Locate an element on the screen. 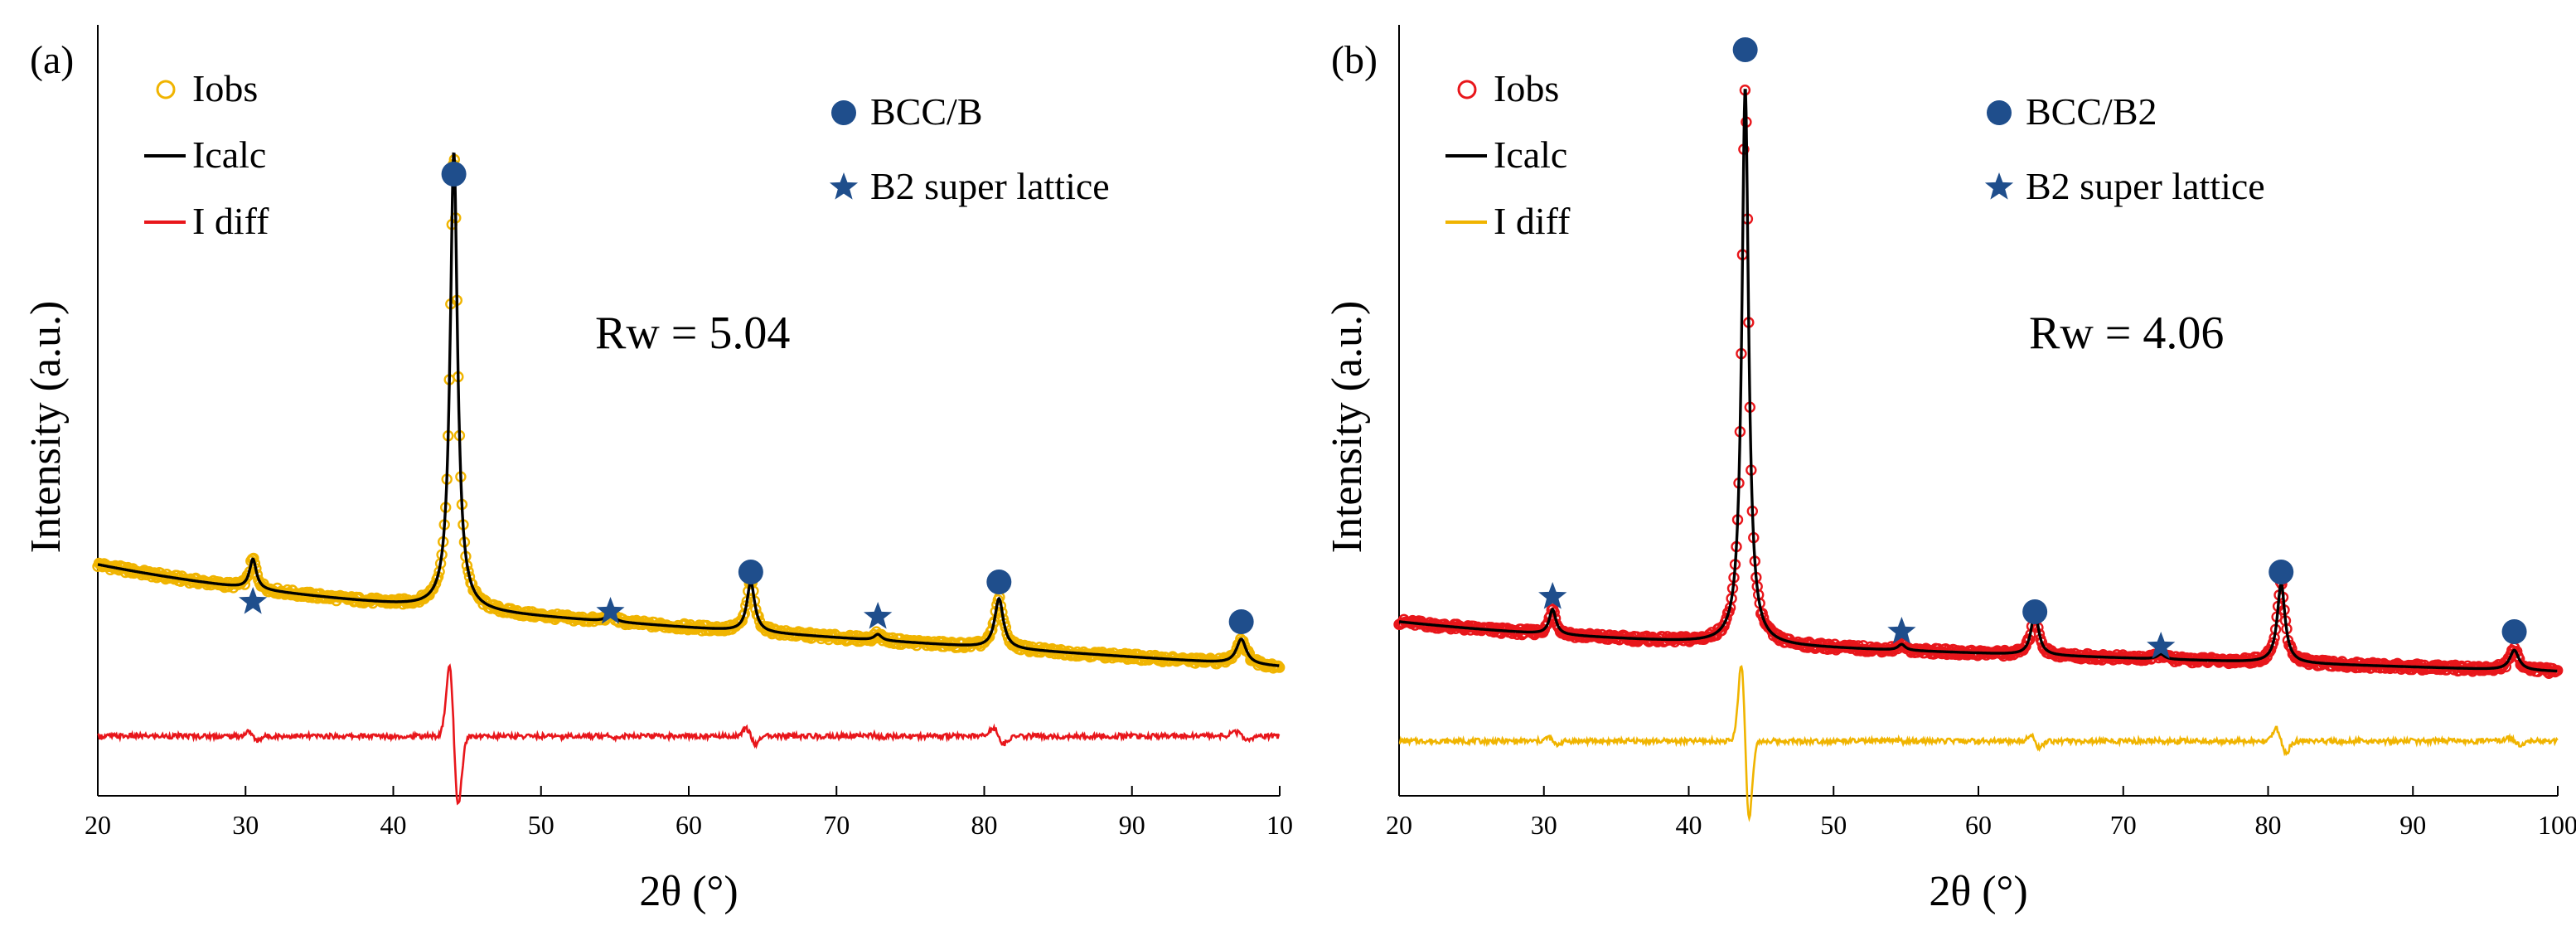  phase-legend-label: BCC/B2 is located at coordinates (2091, 111).